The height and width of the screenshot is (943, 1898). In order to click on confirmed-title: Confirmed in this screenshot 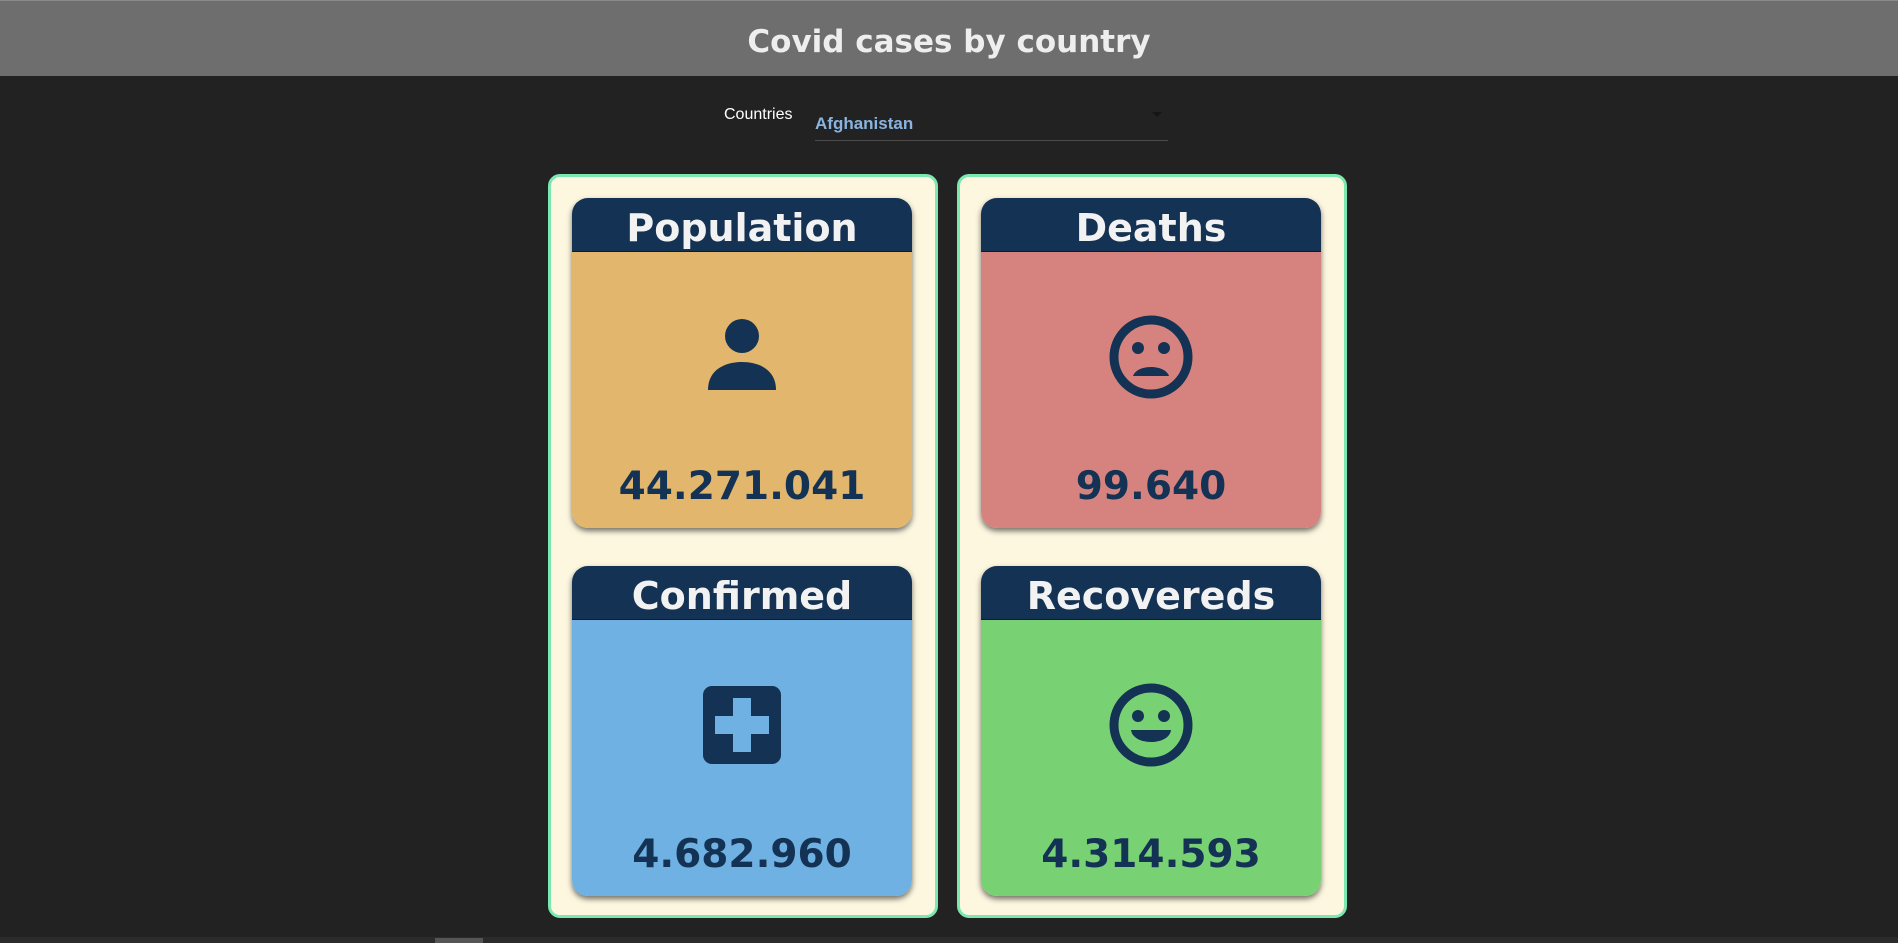, I will do `click(742, 593)`.